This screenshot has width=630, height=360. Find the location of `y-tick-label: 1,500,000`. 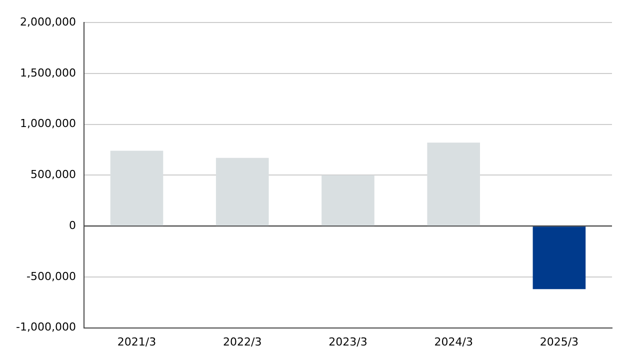

y-tick-label: 1,500,000 is located at coordinates (48, 73).